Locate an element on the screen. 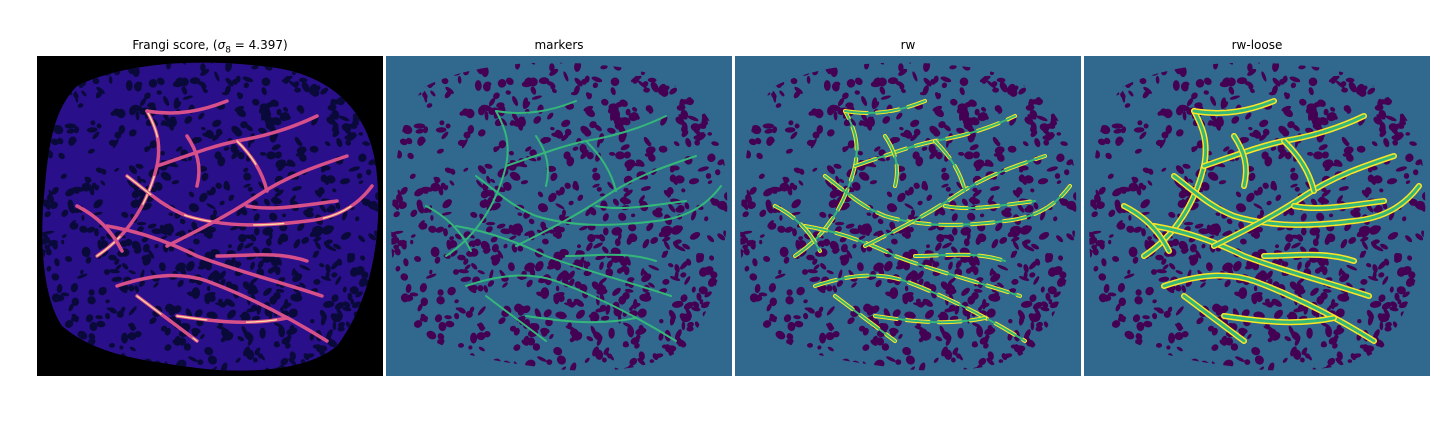 This screenshot has height=432, width=1440. panel-title-rw: rw is located at coordinates (908, 45).